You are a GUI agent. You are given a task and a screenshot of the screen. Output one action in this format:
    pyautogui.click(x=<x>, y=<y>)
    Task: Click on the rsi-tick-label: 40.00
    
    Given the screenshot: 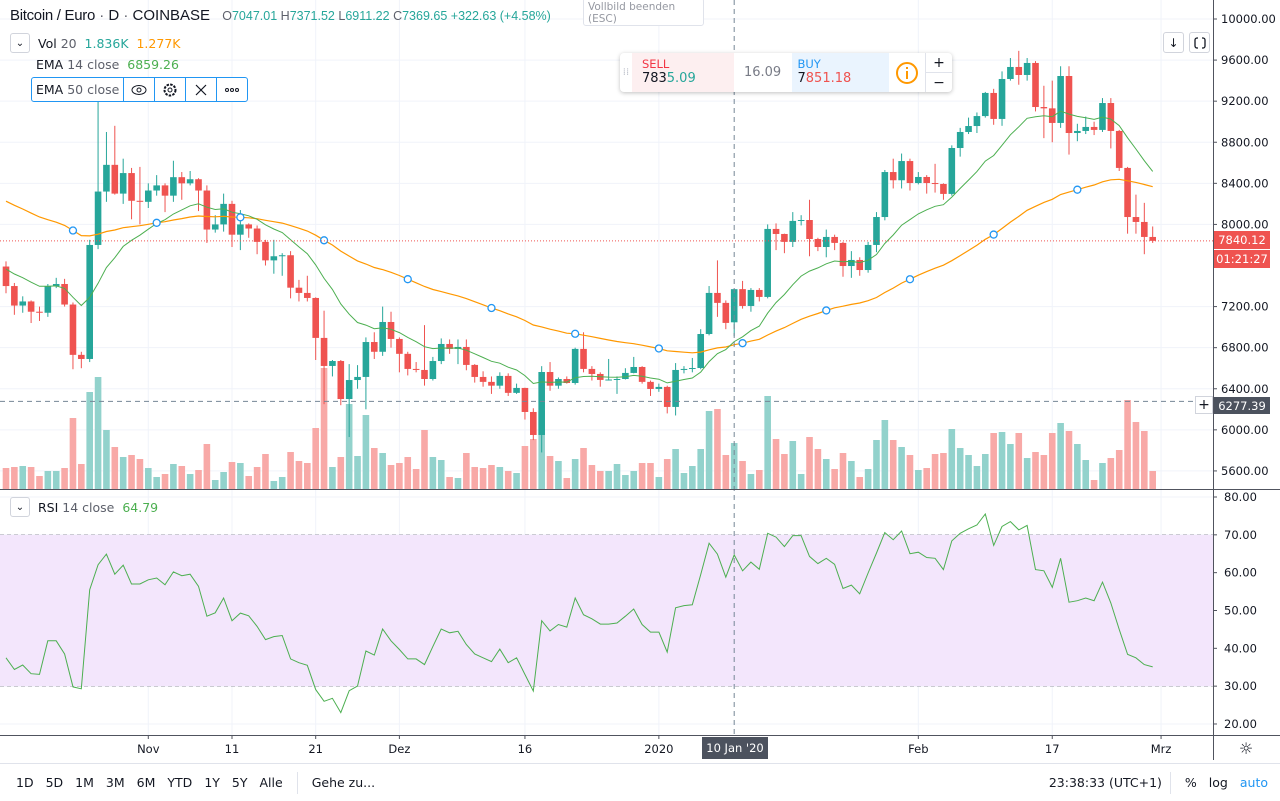 What is the action you would take?
    pyautogui.click(x=1240, y=648)
    